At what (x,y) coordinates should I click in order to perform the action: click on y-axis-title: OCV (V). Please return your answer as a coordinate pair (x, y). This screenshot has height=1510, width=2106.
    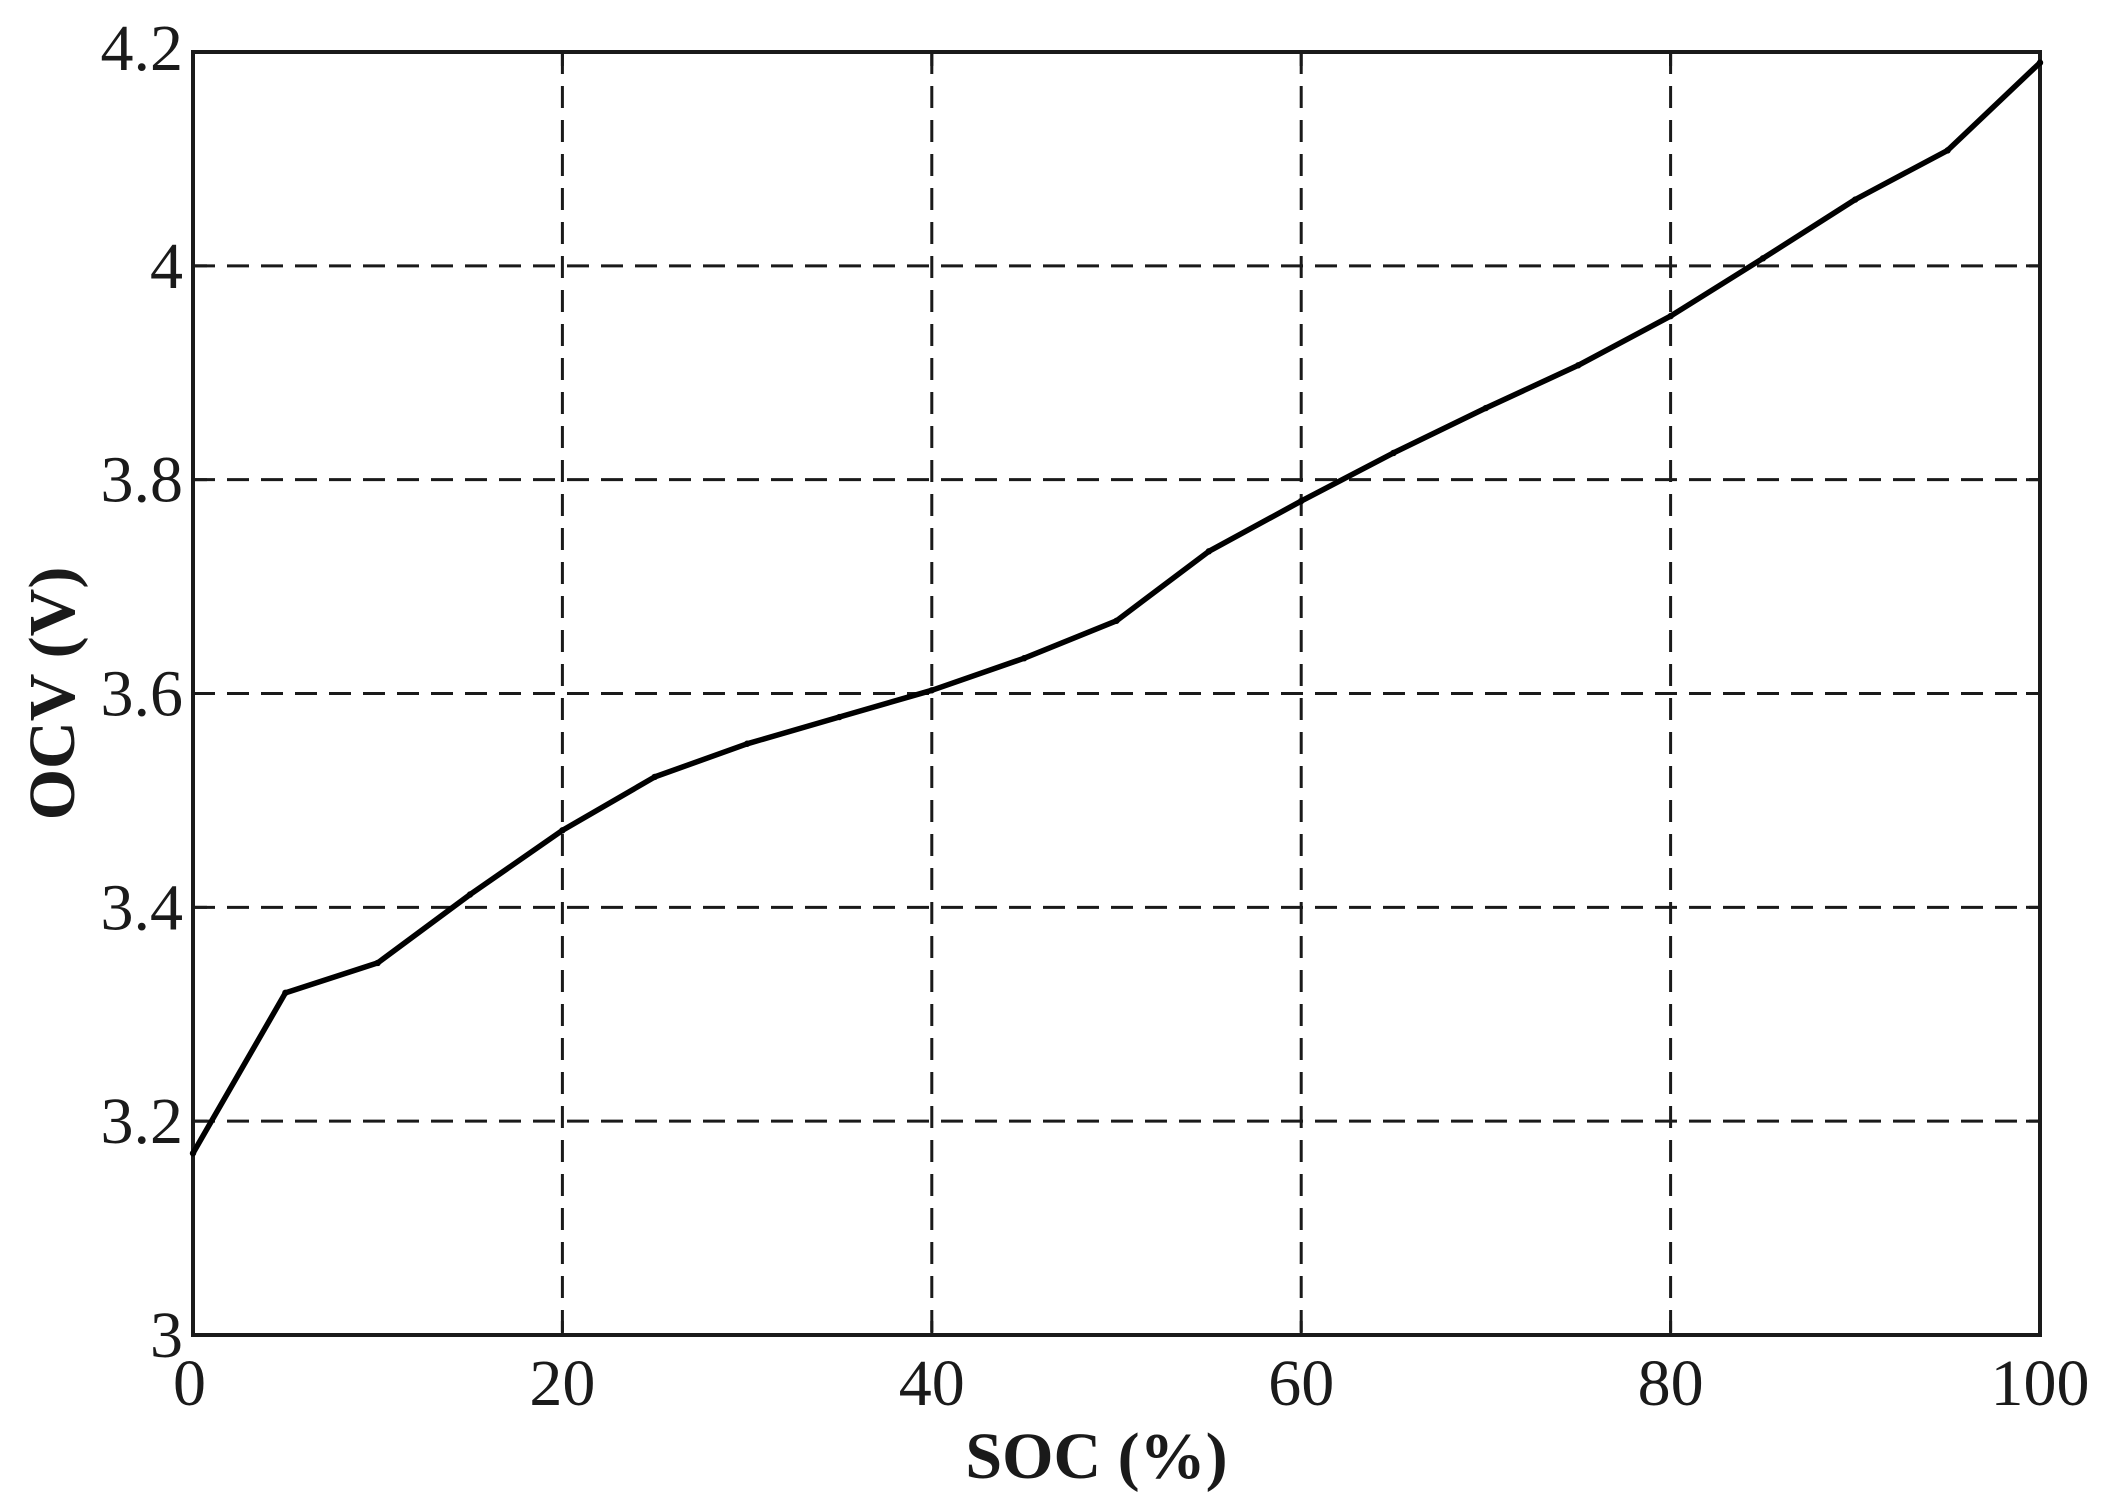
    Looking at the image, I should click on (52, 694).